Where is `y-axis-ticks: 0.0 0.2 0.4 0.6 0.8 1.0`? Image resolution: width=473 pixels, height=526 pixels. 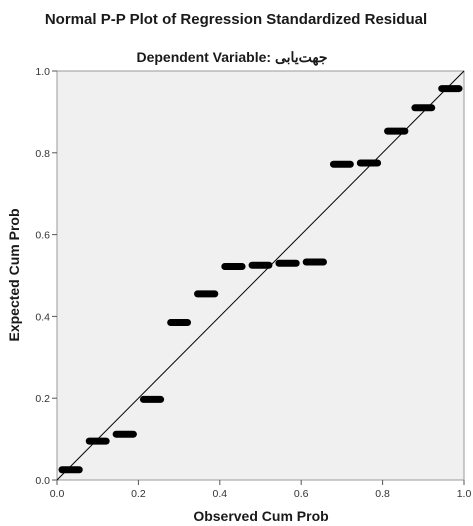 y-axis-ticks: 0.0 0.2 0.4 0.6 0.8 1.0 is located at coordinates (46, 276).